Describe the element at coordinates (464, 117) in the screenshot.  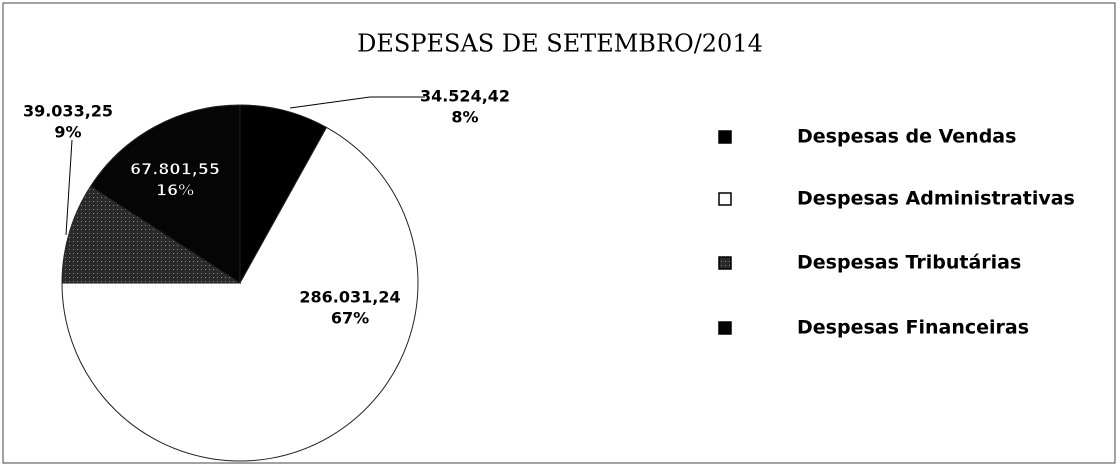
I see `percent-label: 8%` at that location.